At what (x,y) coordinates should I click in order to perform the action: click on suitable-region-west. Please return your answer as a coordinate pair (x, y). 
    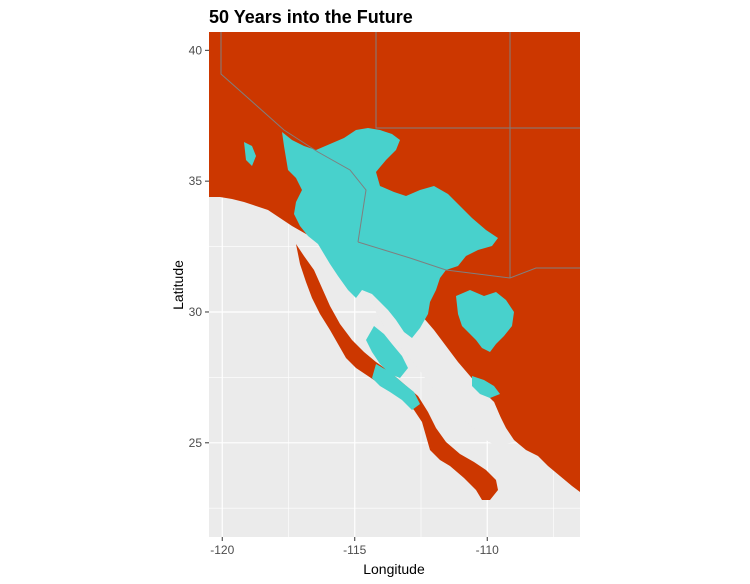
    Looking at the image, I should click on (250, 154).